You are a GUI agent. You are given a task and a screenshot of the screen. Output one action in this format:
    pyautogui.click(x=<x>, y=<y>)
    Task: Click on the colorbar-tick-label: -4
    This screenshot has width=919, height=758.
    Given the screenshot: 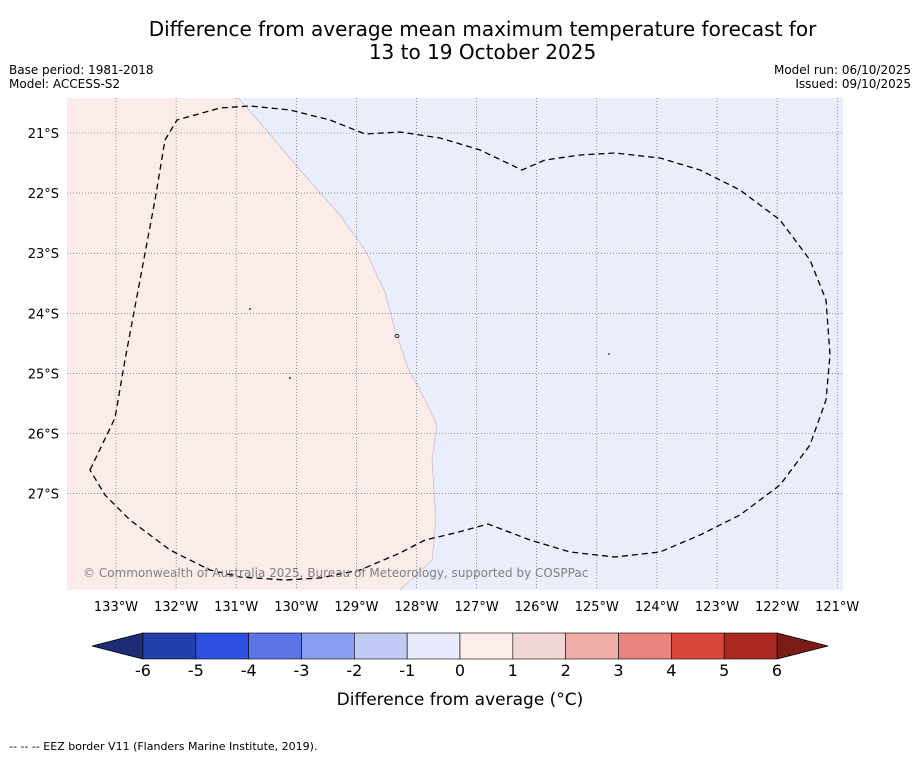 What is the action you would take?
    pyautogui.click(x=249, y=670)
    